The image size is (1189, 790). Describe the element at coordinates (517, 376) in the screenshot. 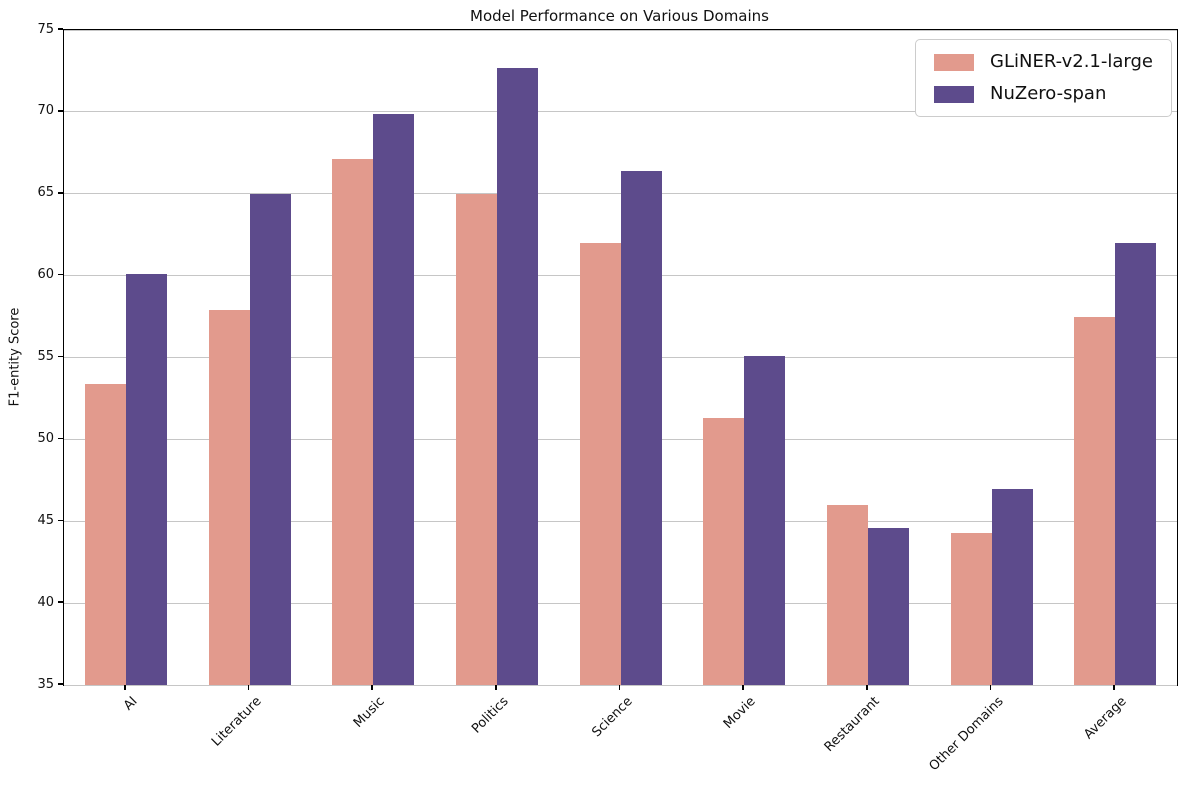

I see `bar-nuzero-span-politics` at that location.